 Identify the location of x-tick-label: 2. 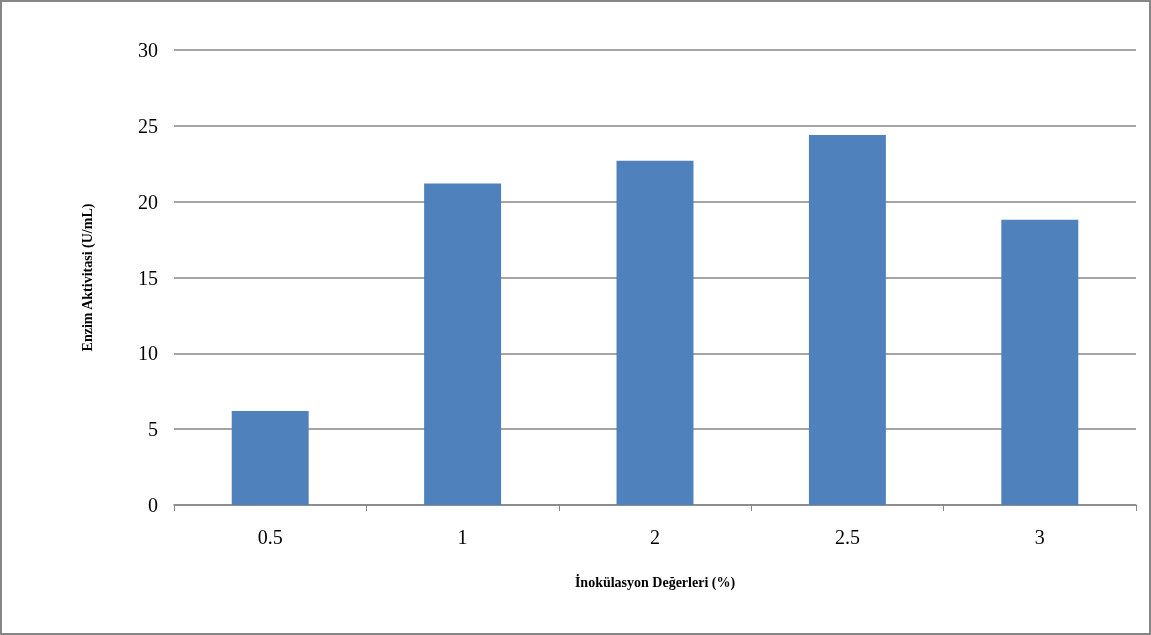
(655, 537).